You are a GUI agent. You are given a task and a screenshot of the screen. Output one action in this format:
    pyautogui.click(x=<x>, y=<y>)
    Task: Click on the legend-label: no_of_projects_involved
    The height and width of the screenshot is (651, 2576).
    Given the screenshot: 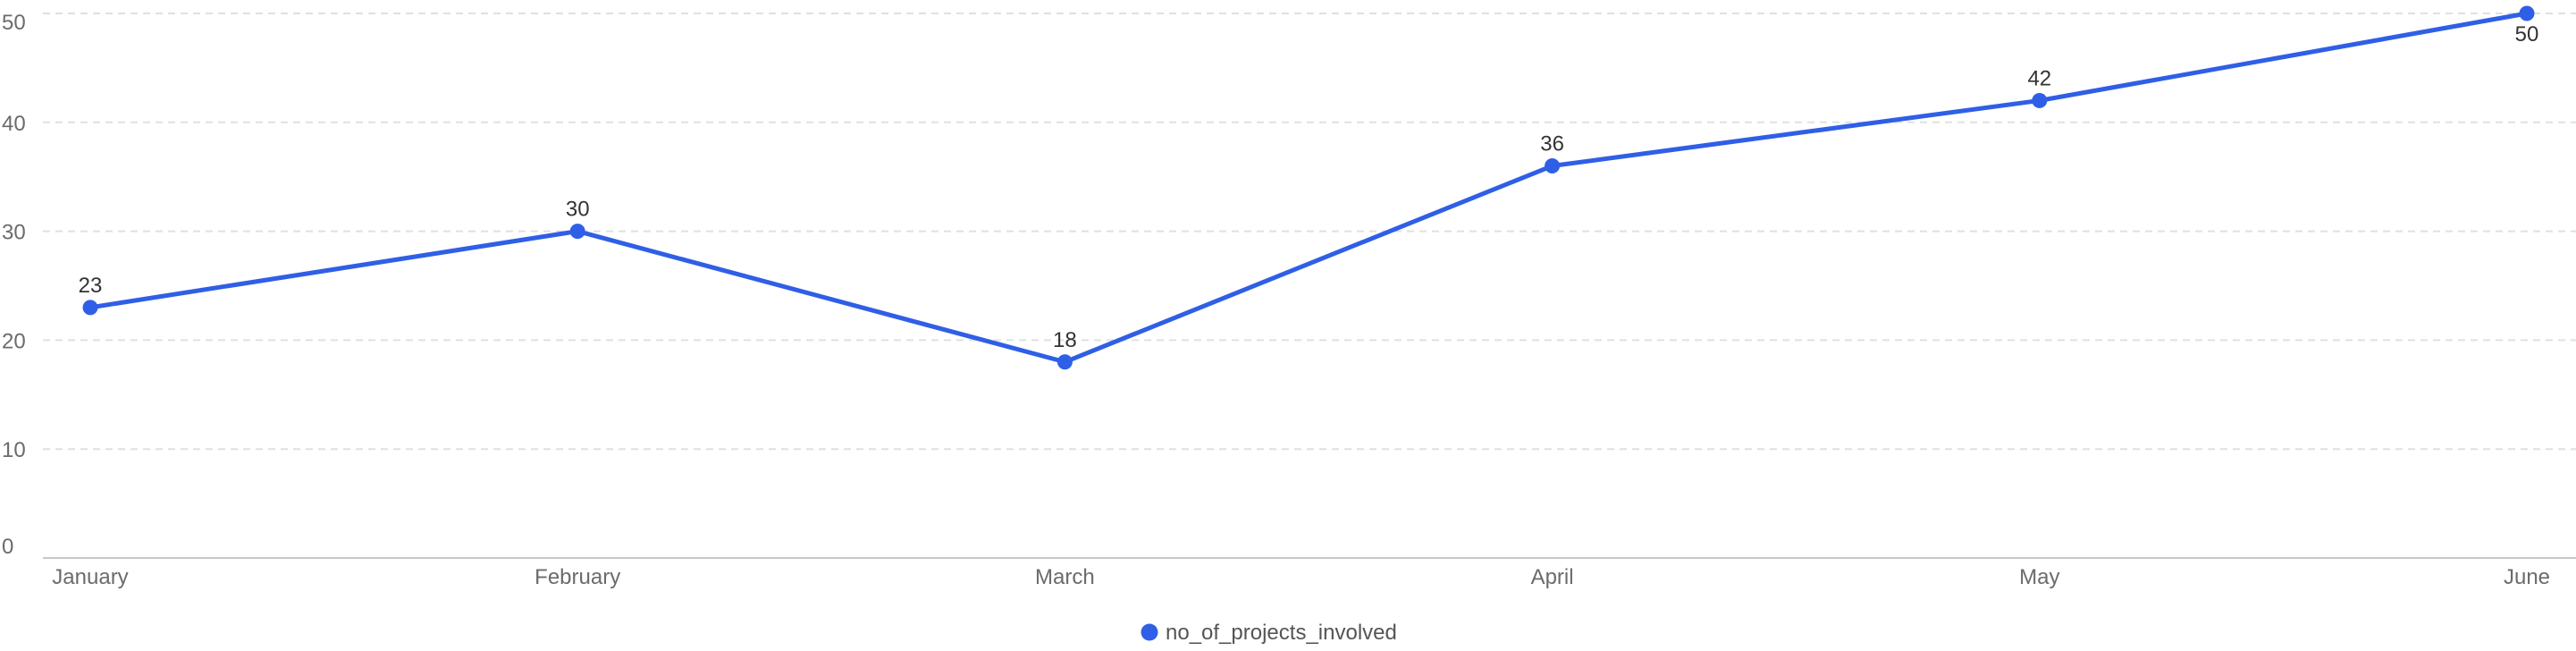 What is the action you would take?
    pyautogui.click(x=1282, y=633)
    